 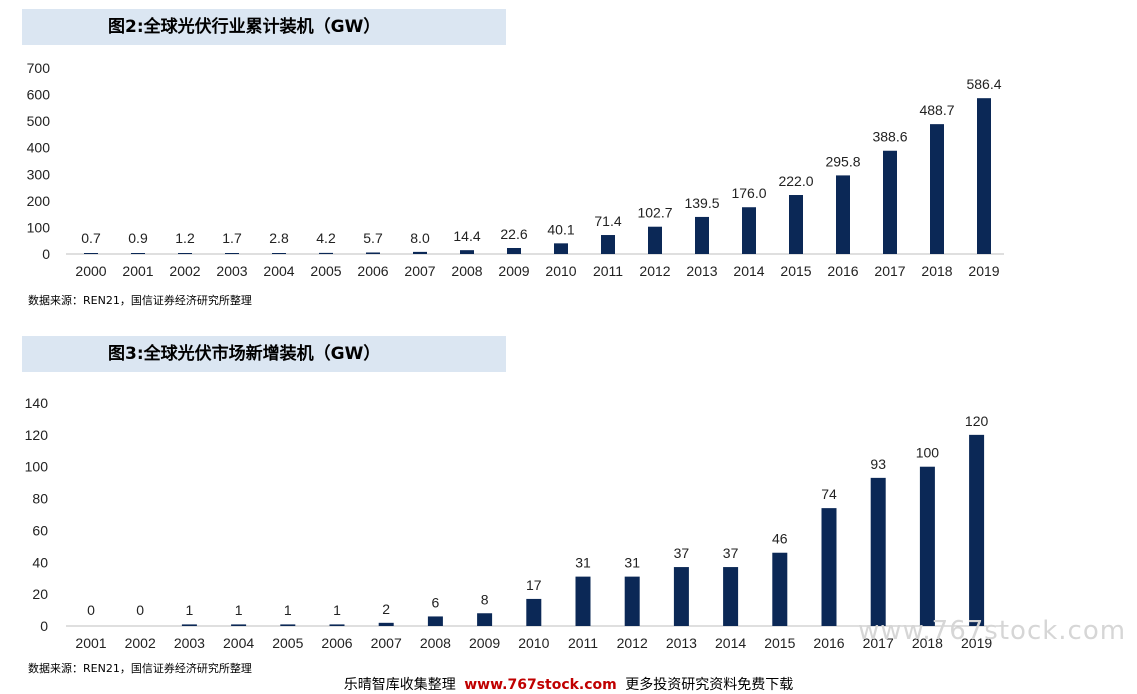 I want to click on data-label-2005: 1, so click(x=288, y=610).